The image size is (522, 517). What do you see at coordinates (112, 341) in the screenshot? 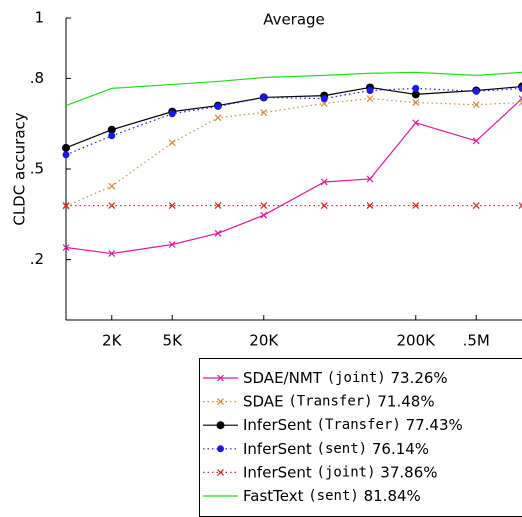
I see `x-tick-label: 2K` at bounding box center [112, 341].